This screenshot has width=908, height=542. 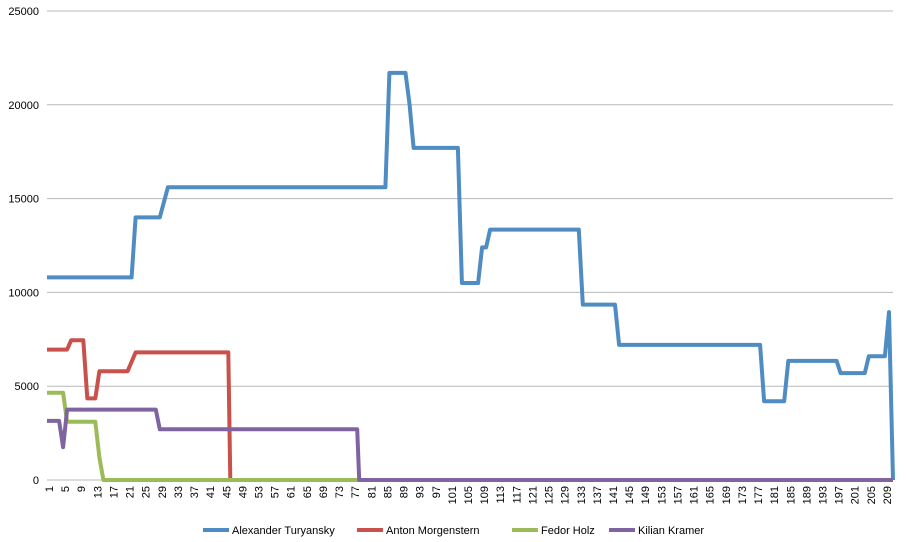 What do you see at coordinates (388, 492) in the screenshot?
I see `x-tick-label: 85` at bounding box center [388, 492].